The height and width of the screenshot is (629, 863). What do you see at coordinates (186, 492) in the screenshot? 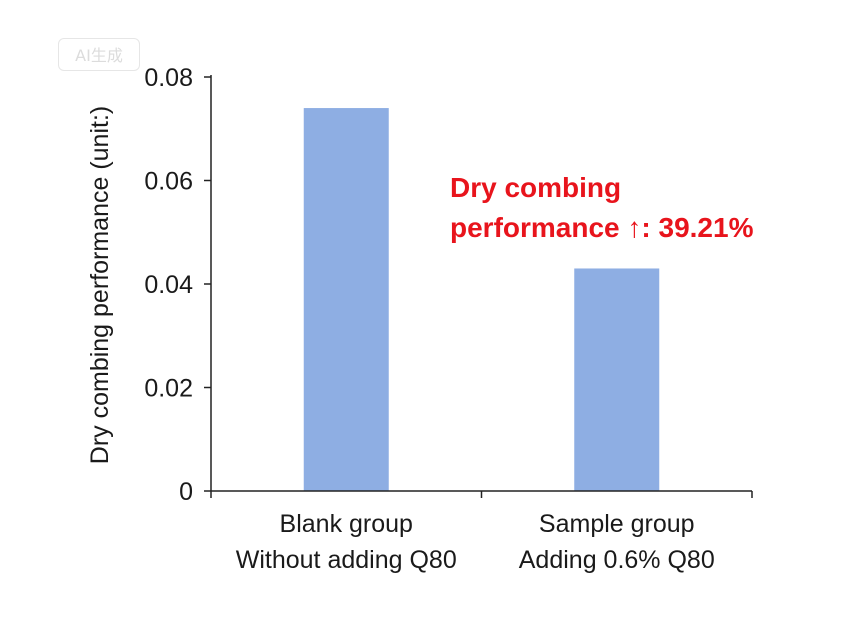
I see `y-tick-label: 0` at bounding box center [186, 492].